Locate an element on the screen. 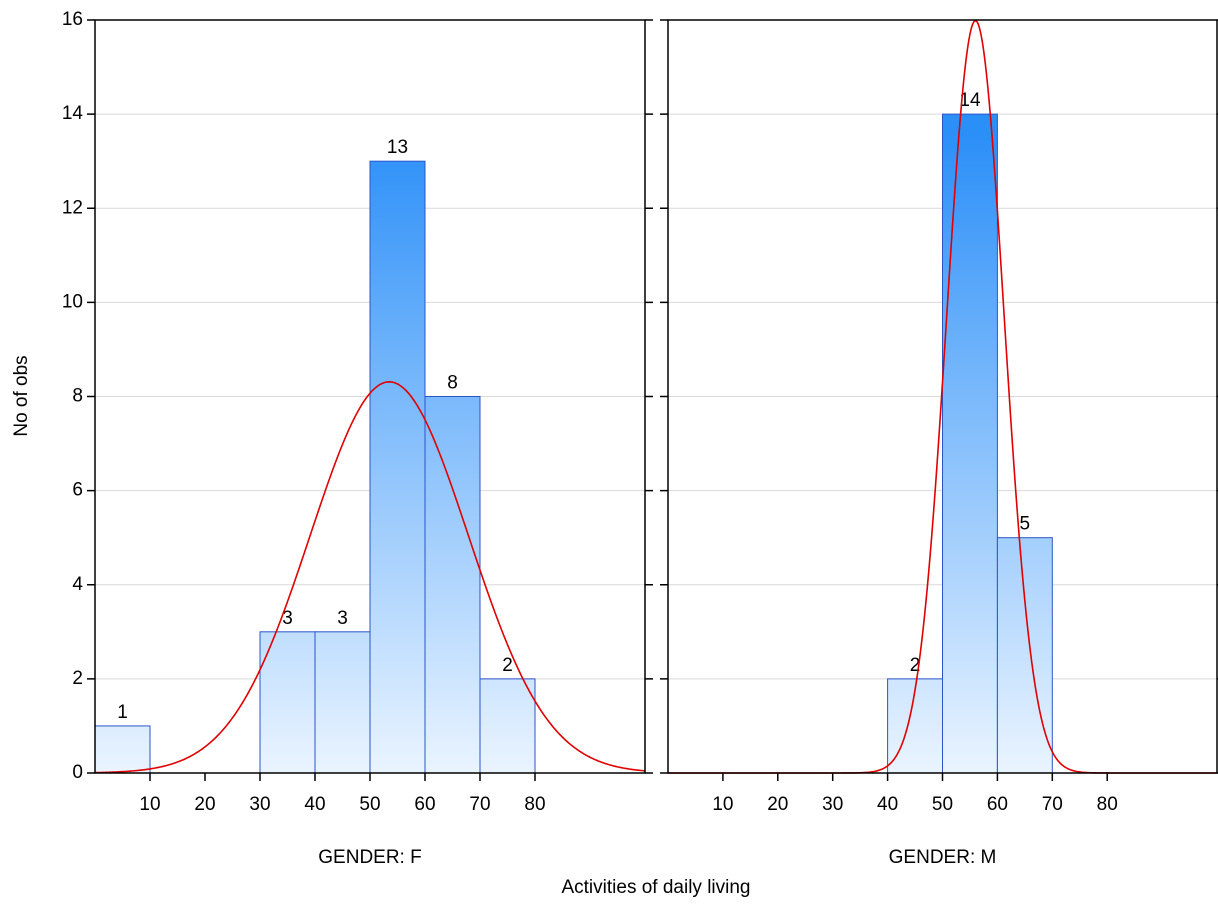  y-tick-label: 8 is located at coordinates (77, 396).